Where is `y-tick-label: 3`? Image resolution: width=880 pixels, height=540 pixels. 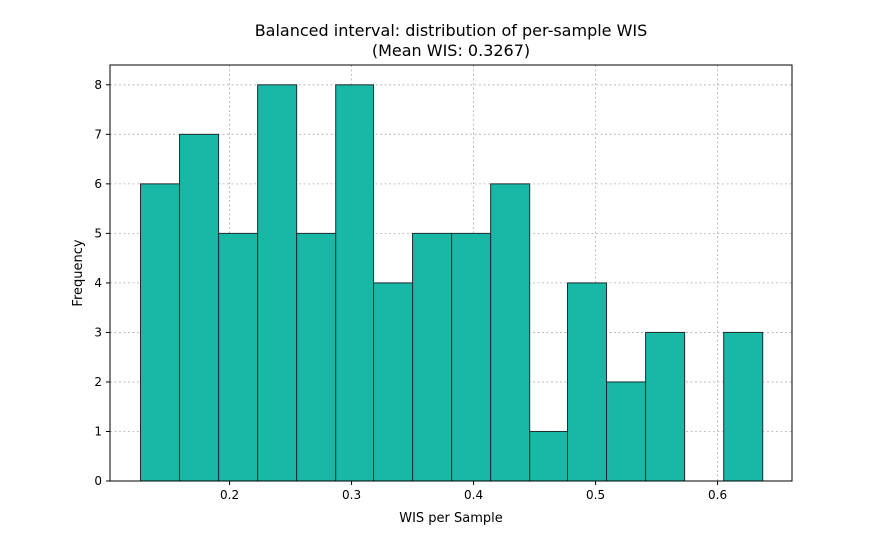 y-tick-label: 3 is located at coordinates (98, 332).